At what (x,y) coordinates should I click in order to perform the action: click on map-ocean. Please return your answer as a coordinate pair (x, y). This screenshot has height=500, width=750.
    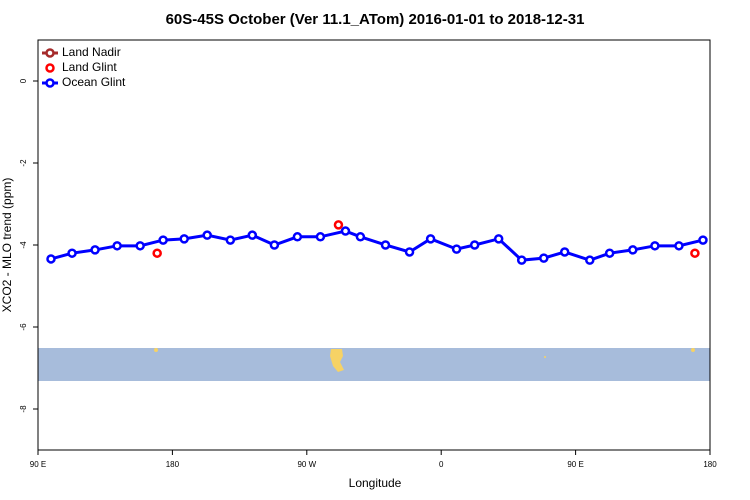
    Looking at the image, I should click on (374, 364).